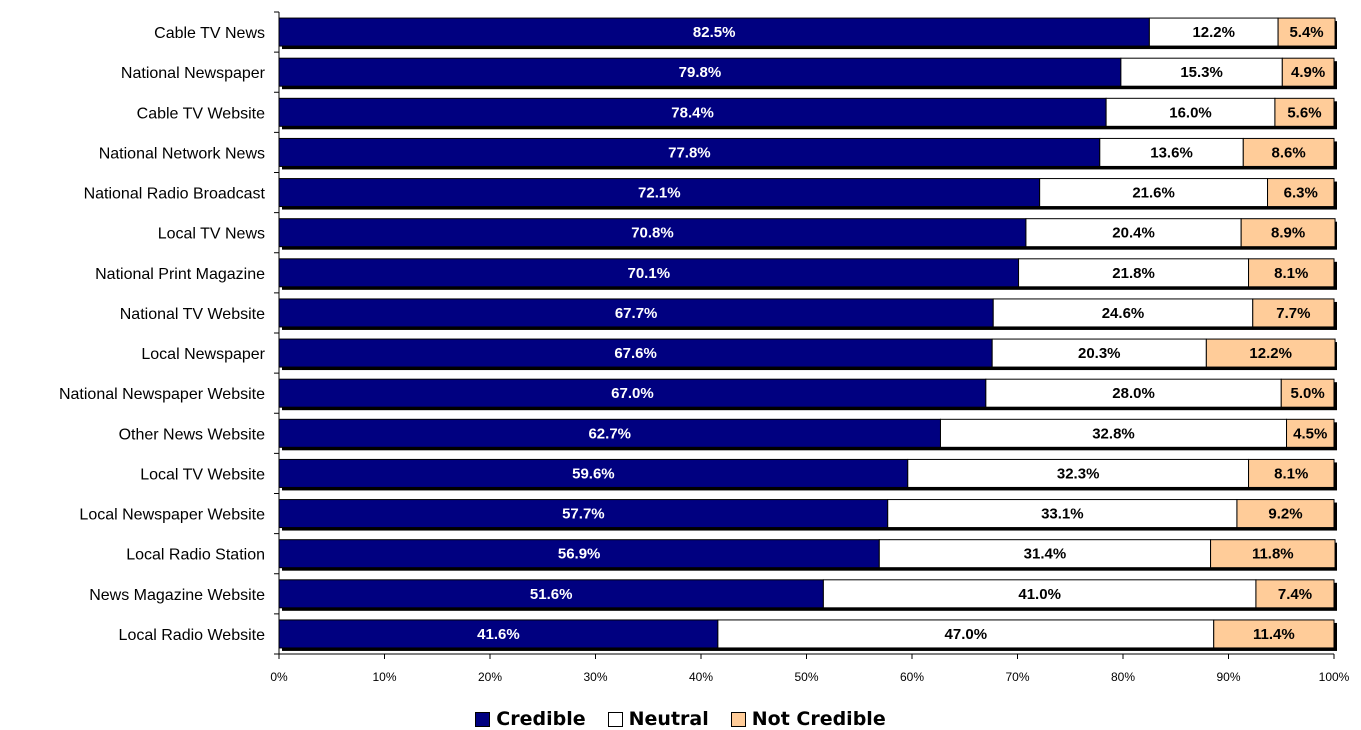 This screenshot has width=1361, height=730. What do you see at coordinates (172, 515) in the screenshot?
I see `category-label: Local Newspaper Website` at bounding box center [172, 515].